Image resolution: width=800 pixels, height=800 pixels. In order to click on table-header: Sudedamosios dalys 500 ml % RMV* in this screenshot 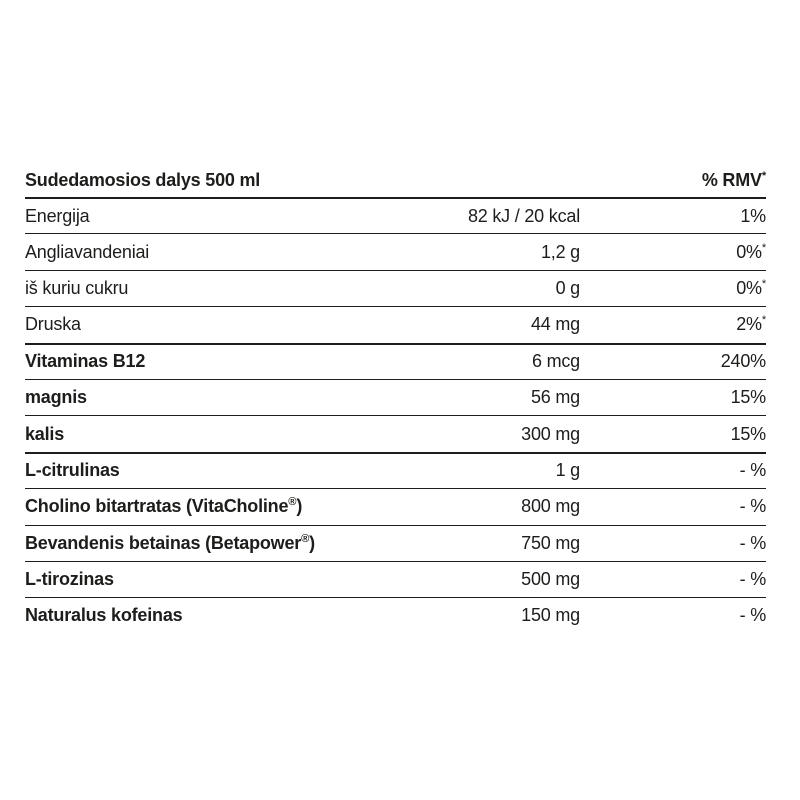, I will do `click(395, 180)`.